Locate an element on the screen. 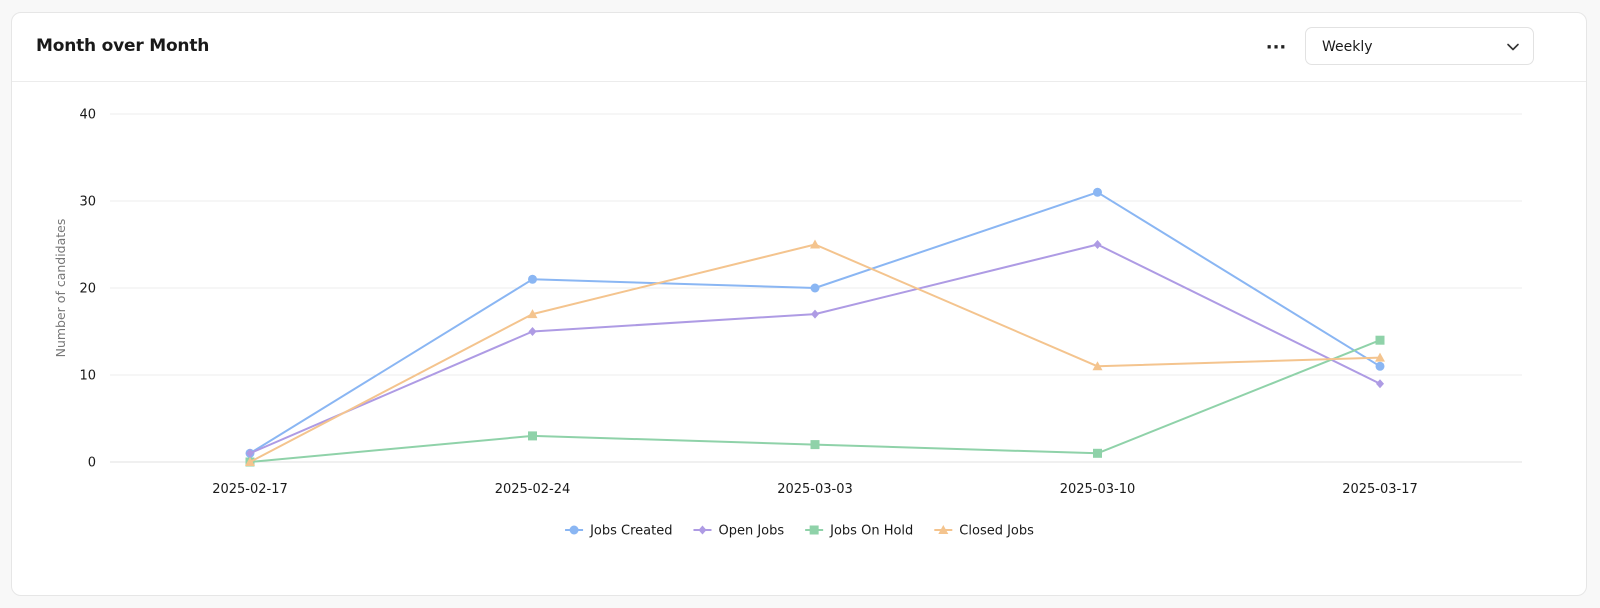 This screenshot has height=608, width=1600. y-tick-label-30: 30 is located at coordinates (87, 202).